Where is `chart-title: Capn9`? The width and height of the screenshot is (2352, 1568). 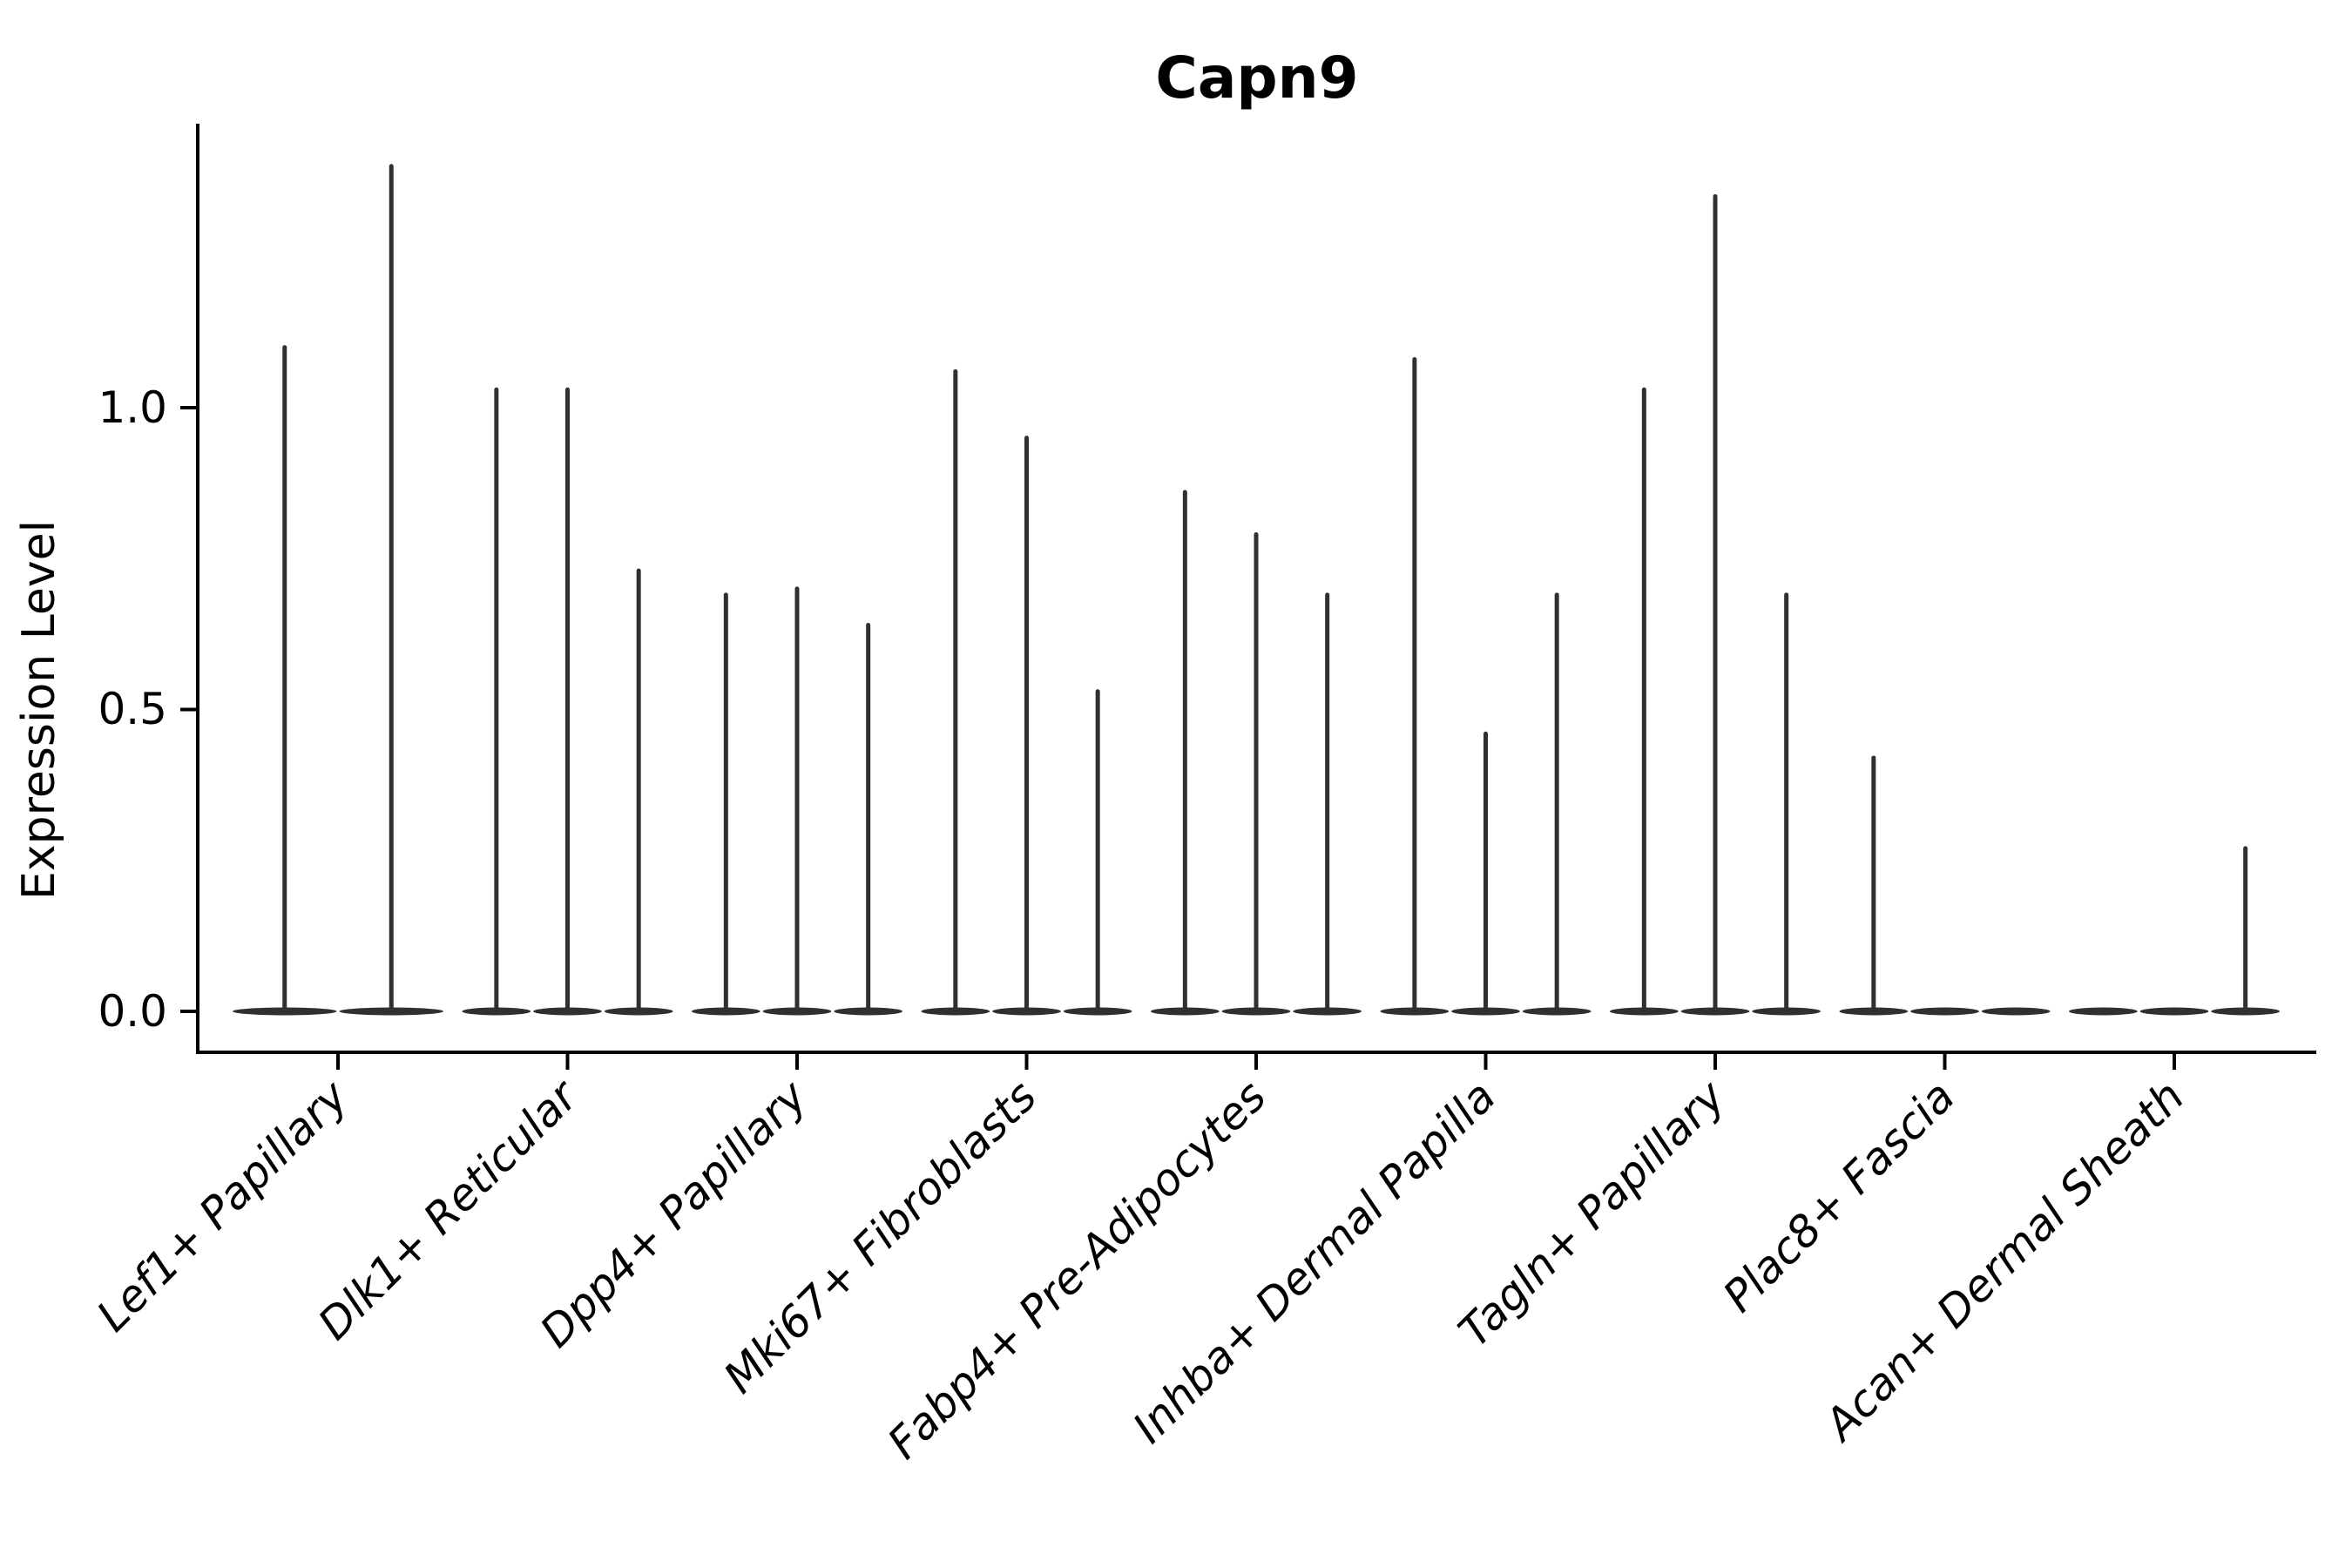 chart-title: Capn9 is located at coordinates (1256, 78).